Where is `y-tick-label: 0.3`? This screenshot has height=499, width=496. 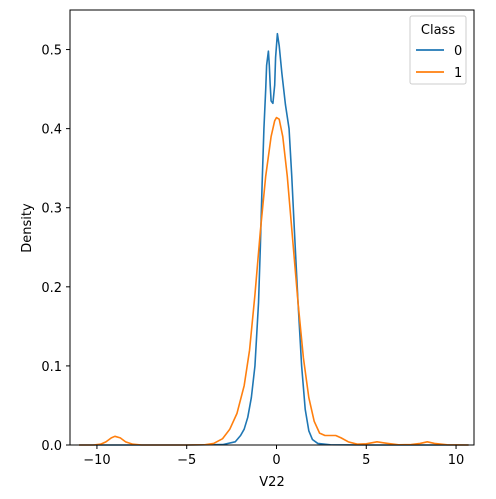 y-tick-label: 0.3 is located at coordinates (51, 209).